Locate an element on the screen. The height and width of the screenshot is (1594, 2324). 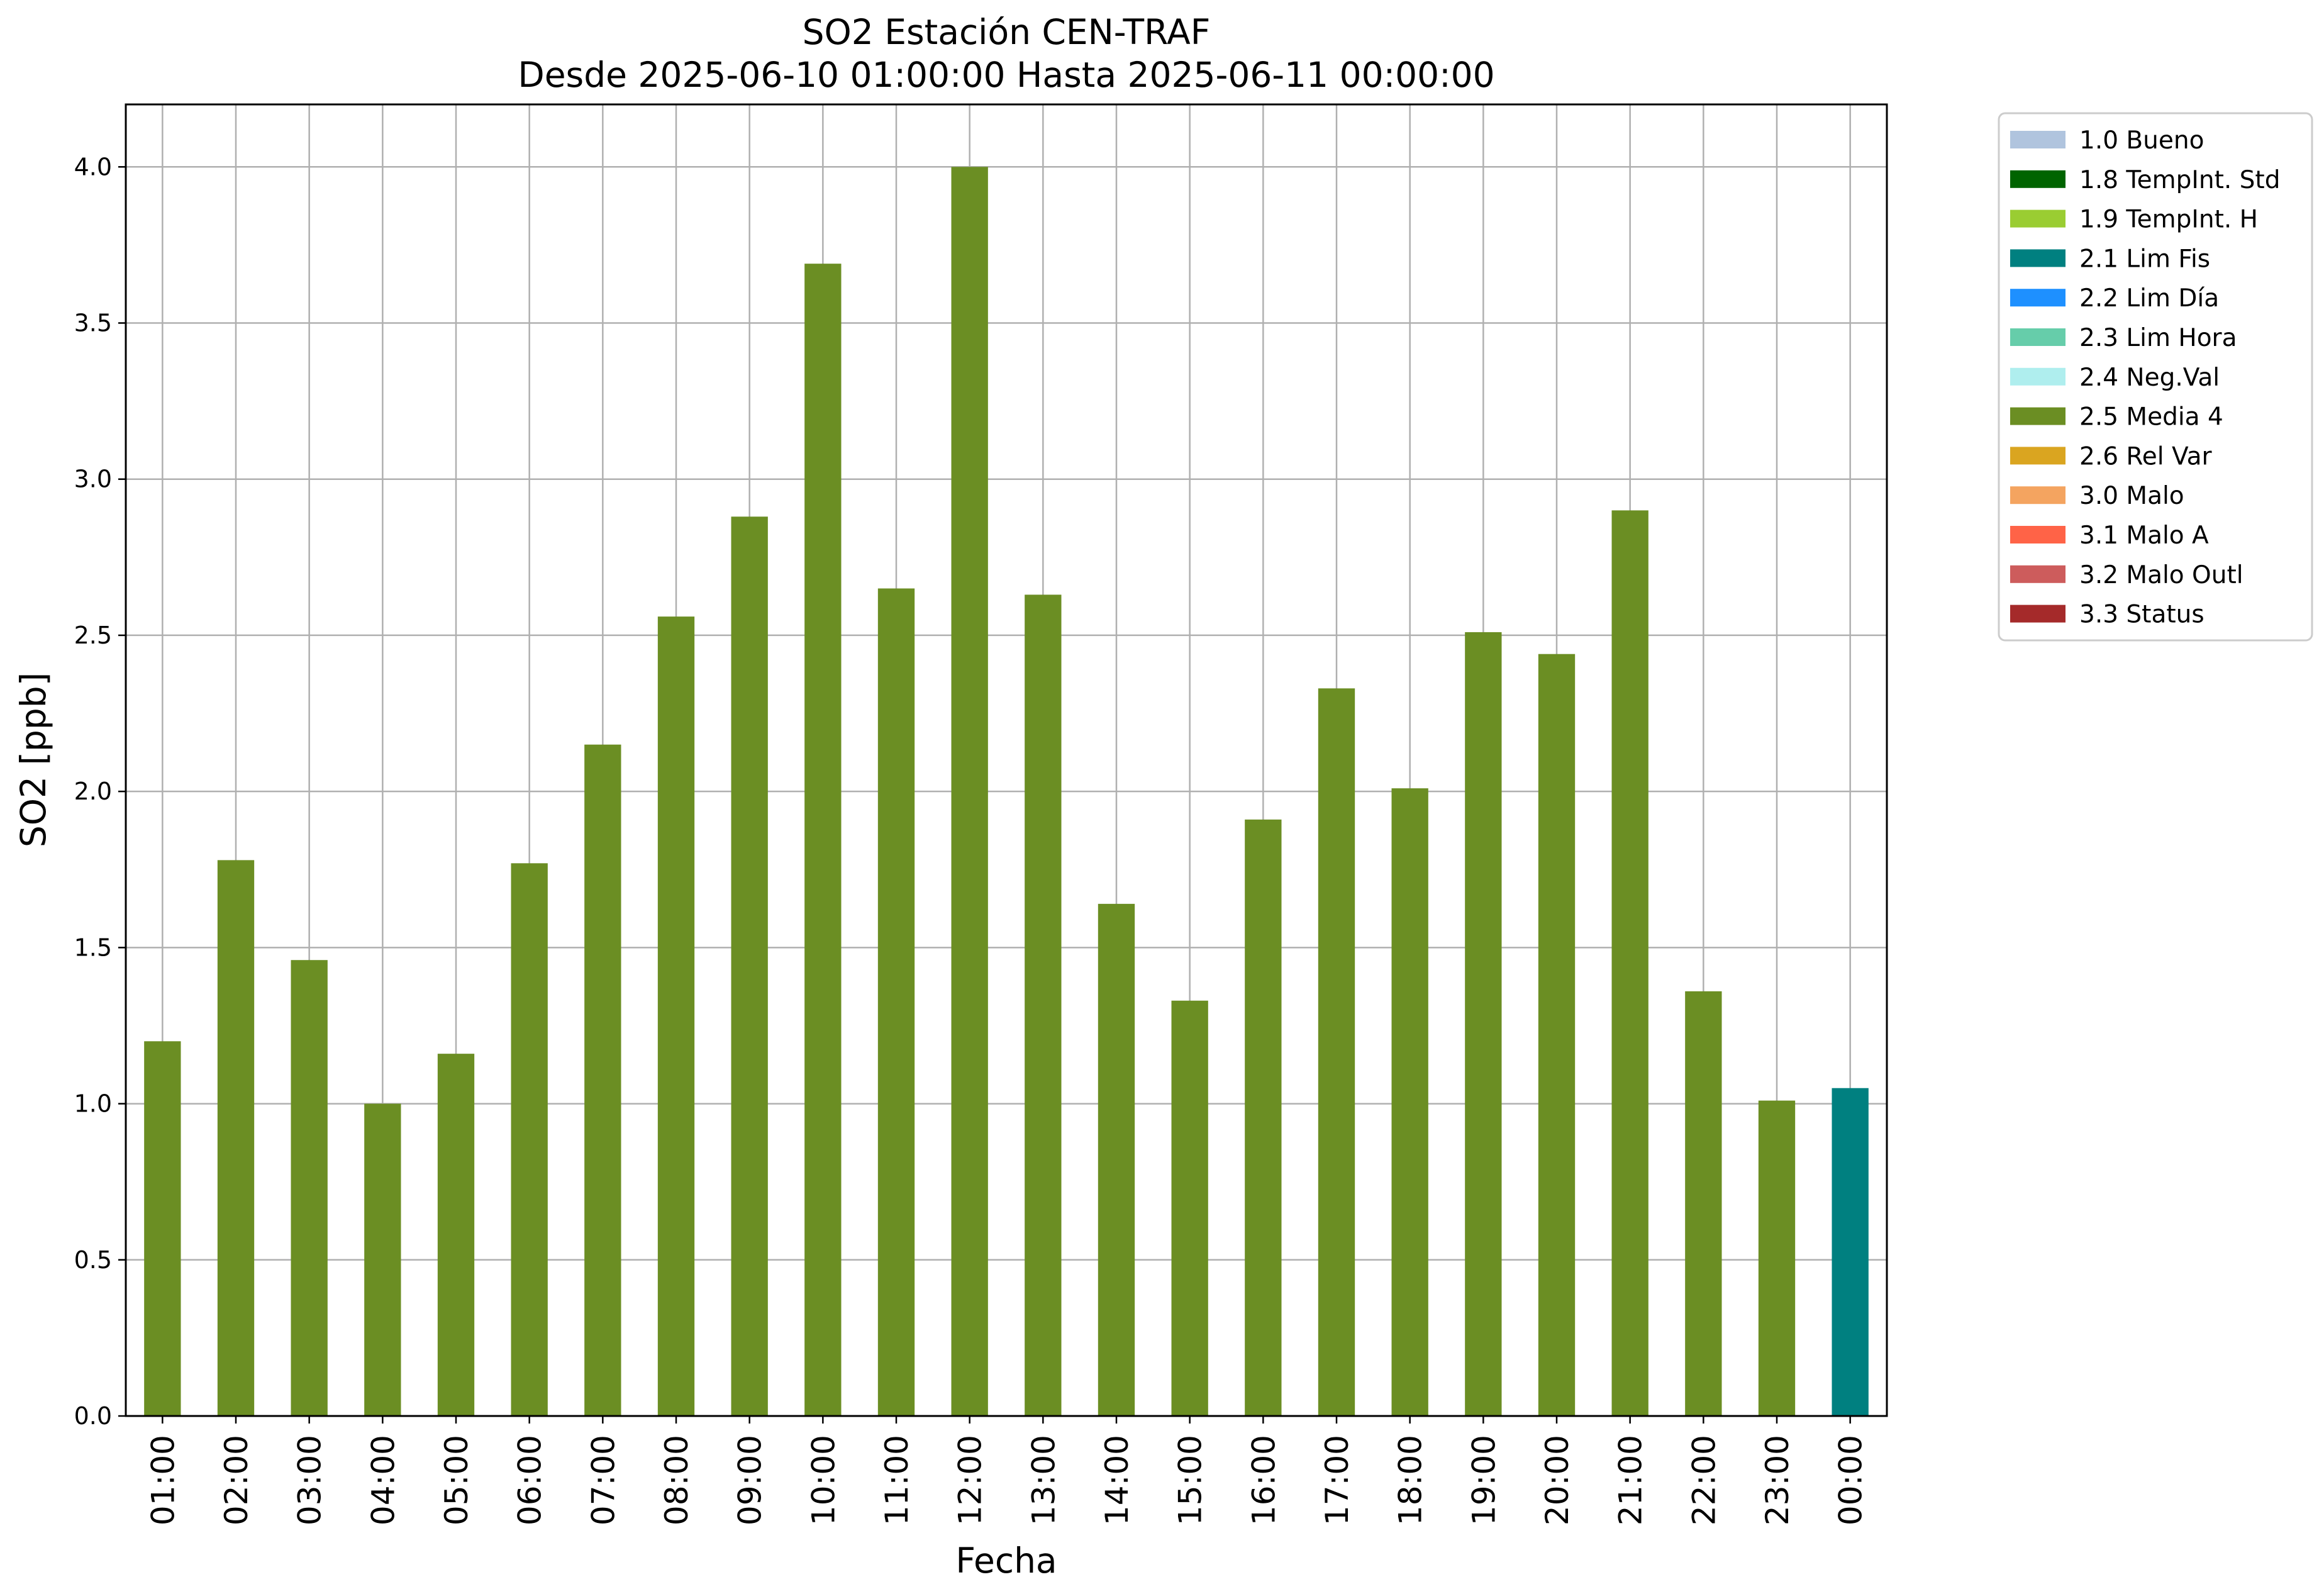
y-tick-label: 1.5 is located at coordinates (93, 947).